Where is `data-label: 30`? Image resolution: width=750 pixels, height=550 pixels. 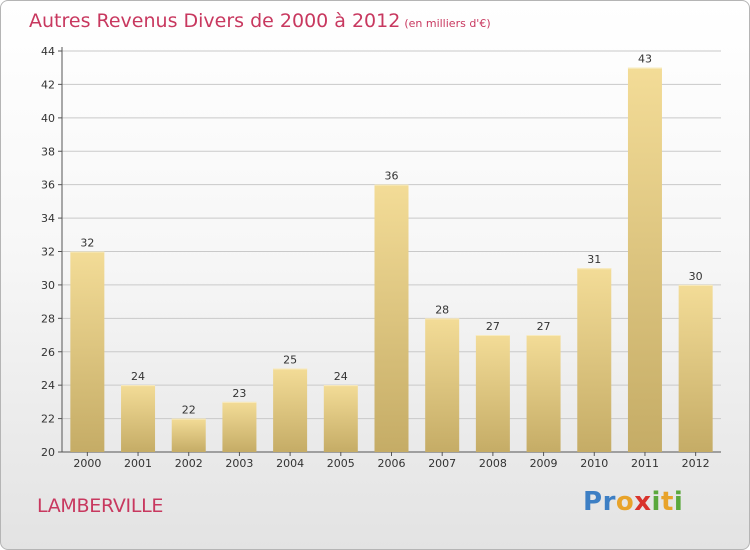 data-label: 30 is located at coordinates (696, 276).